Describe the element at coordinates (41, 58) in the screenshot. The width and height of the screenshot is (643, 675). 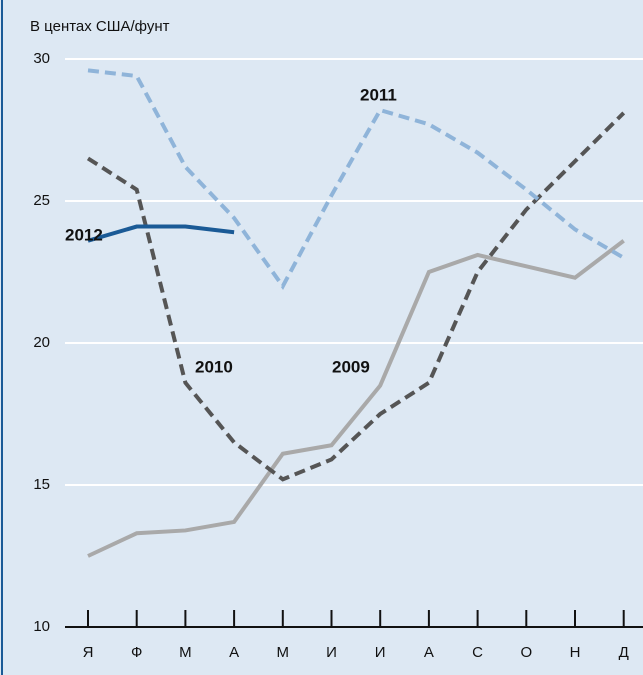
I see `y-tick-label: 30` at that location.